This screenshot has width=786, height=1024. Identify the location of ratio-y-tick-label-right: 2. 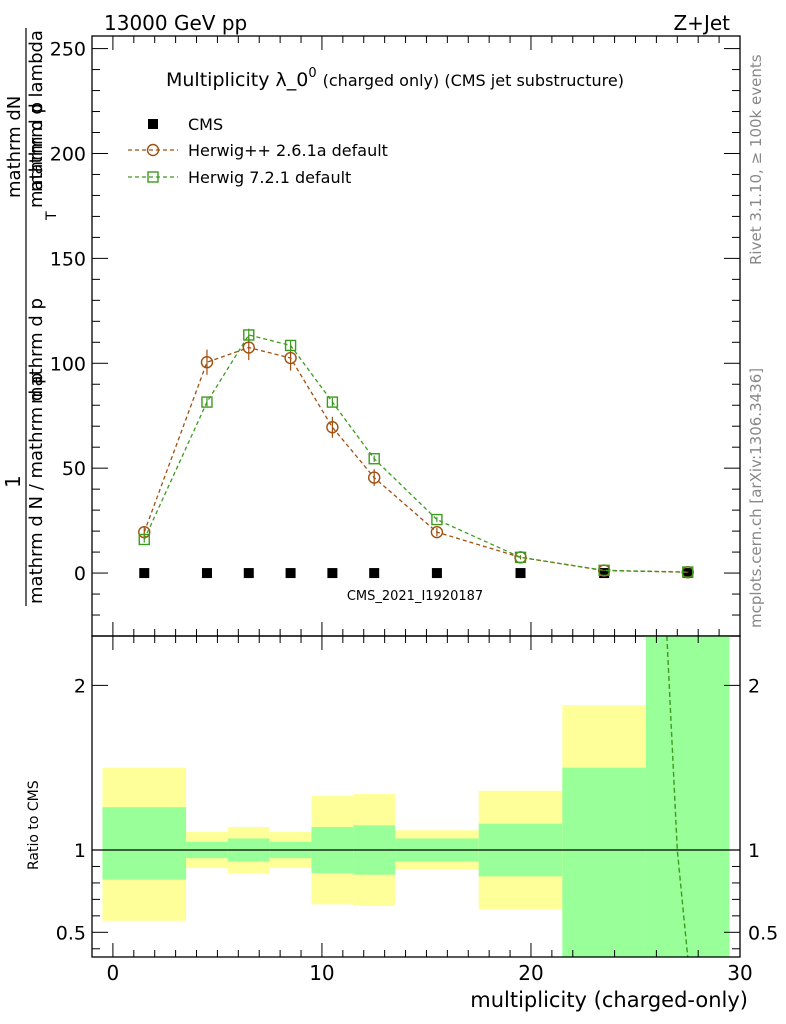
(754, 686).